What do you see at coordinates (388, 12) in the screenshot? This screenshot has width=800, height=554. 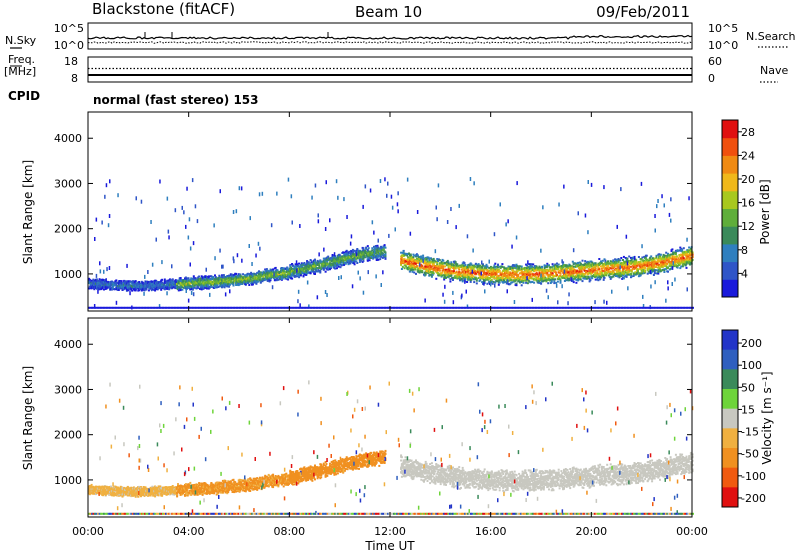 I see `beam-title: Beam 10` at bounding box center [388, 12].